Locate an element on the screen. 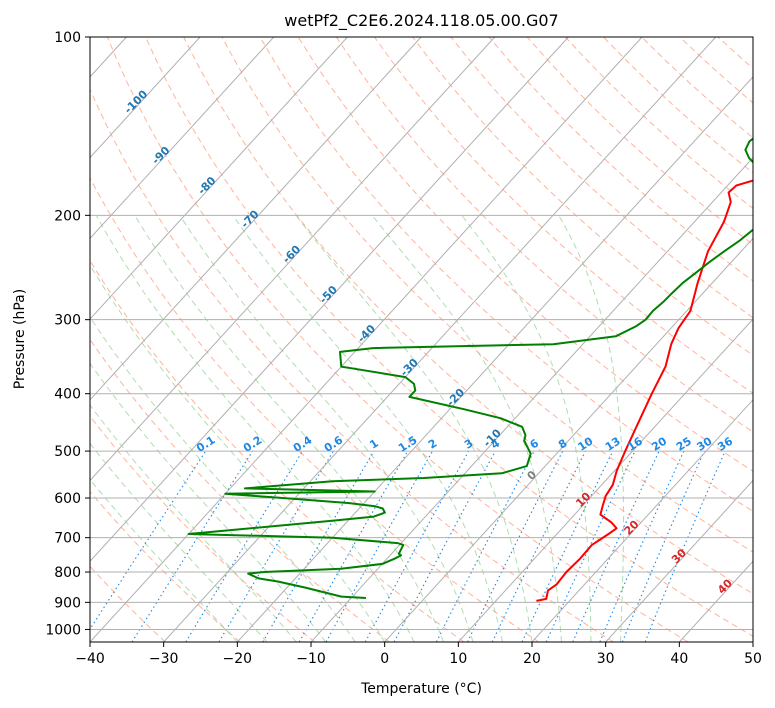 The width and height of the screenshot is (775, 708). dry-adiabat-label: -60 is located at coordinates (291, 253).